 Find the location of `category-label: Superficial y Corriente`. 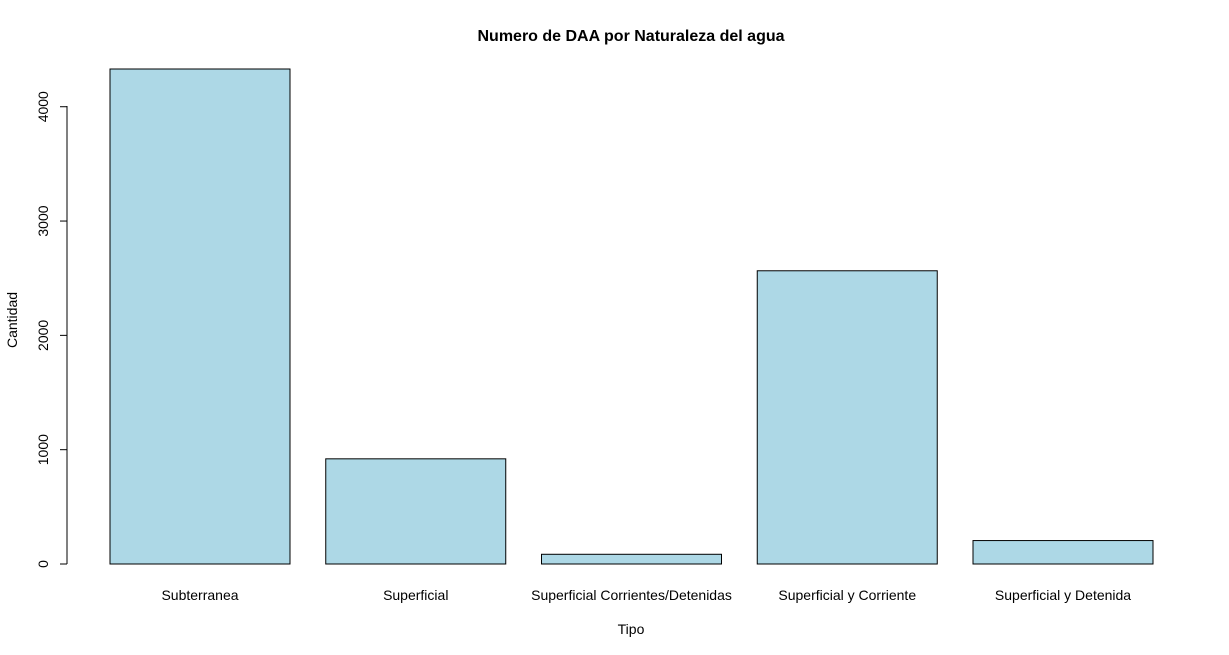

category-label: Superficial y Corriente is located at coordinates (847, 595).